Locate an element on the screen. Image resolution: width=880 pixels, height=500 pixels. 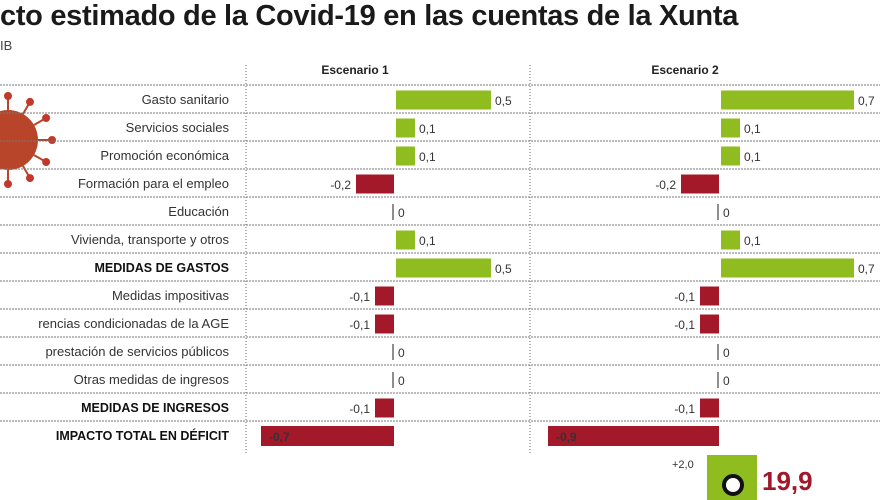
category-label: Vivienda, transporte y otros is located at coordinates (150, 239).